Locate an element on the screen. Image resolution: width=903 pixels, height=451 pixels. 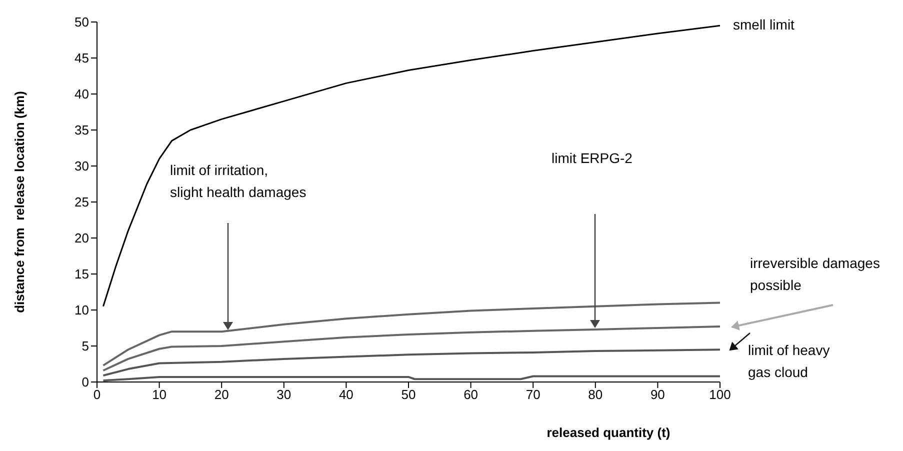
x-tick-label: 70 is located at coordinates (533, 394).